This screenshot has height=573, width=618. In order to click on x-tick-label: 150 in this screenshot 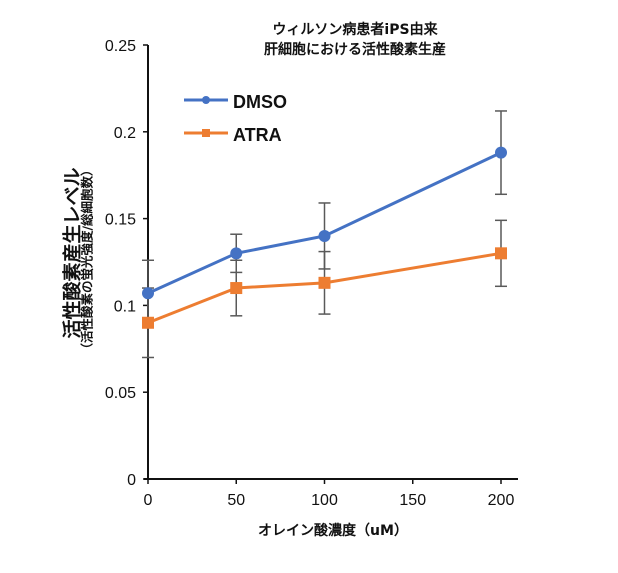, I will do `click(412, 500)`.